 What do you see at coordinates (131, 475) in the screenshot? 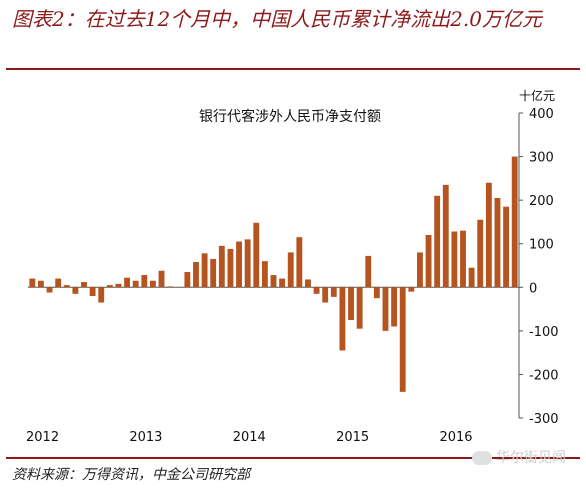
I see `source-note: 资料来源：万得资讯，中金公司研究部` at bounding box center [131, 475].